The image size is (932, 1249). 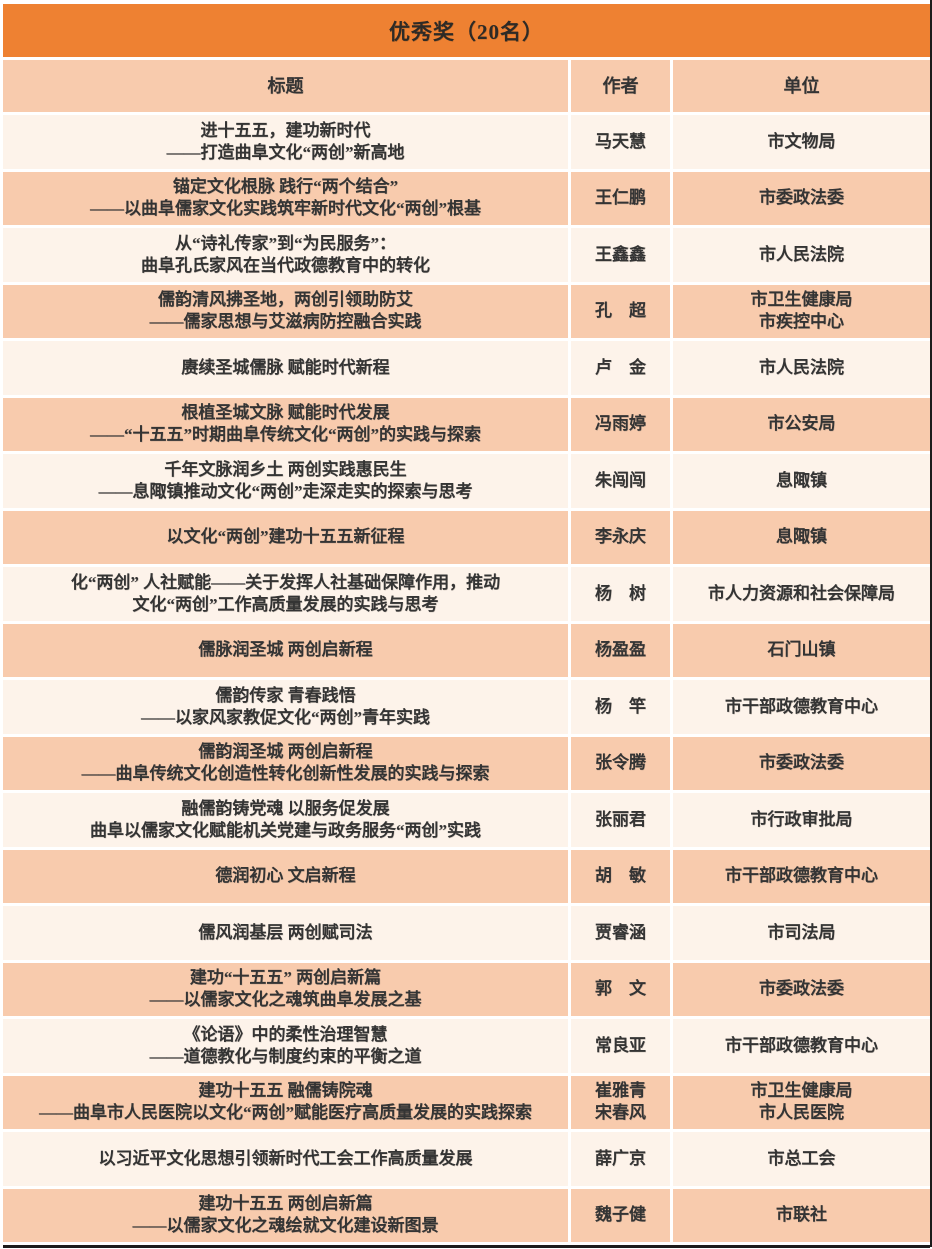 What do you see at coordinates (620, 481) in the screenshot?
I see `entry-author: 朱闯闯` at bounding box center [620, 481].